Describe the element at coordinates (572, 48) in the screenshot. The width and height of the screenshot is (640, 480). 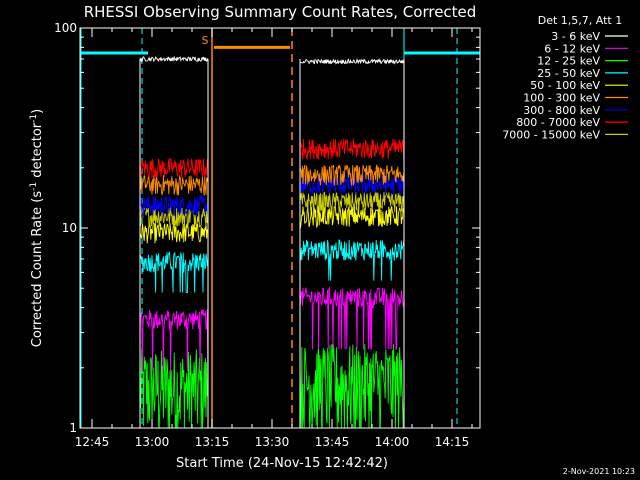
I see `legend-label: 6 - 12 keV` at that location.